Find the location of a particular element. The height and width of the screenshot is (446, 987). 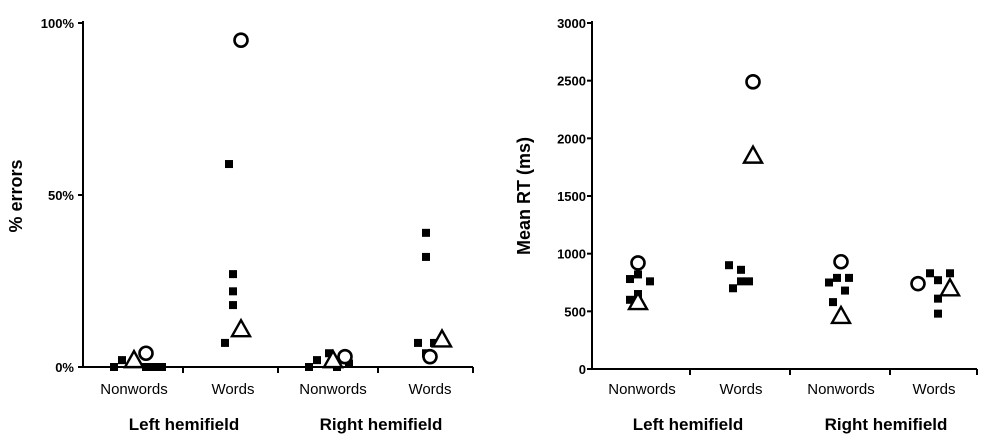

rt-category-label-3: Words is located at coordinates (933, 389).